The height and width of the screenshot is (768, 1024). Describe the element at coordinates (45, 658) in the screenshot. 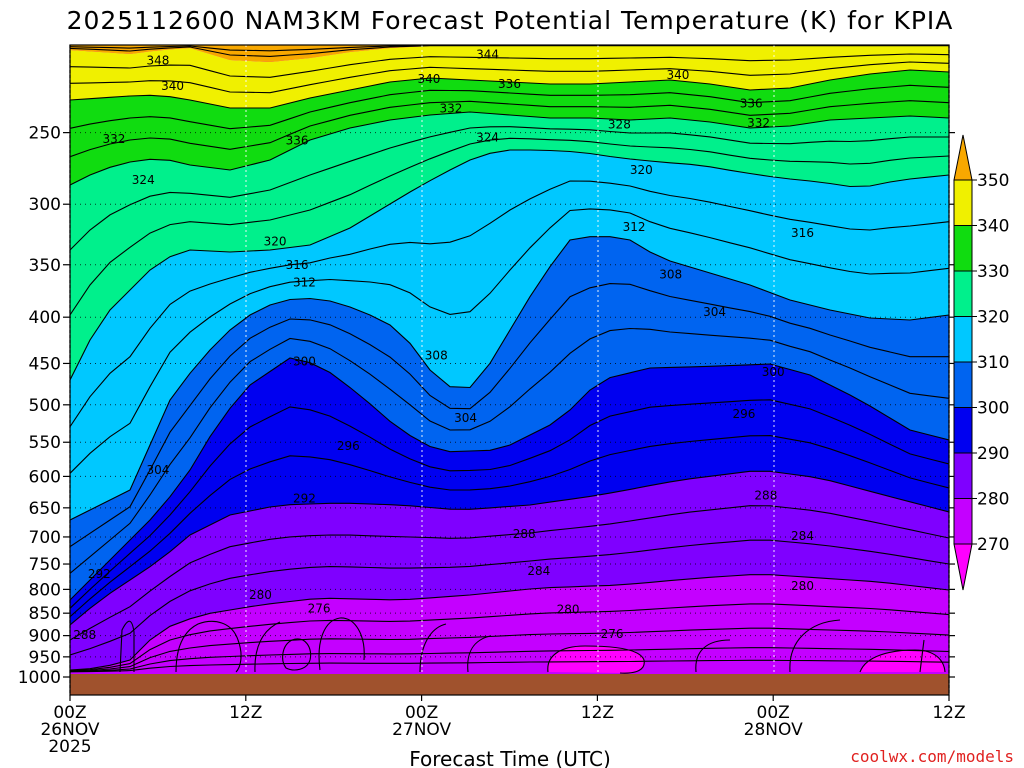

I see `y-tick-label: 950` at that location.